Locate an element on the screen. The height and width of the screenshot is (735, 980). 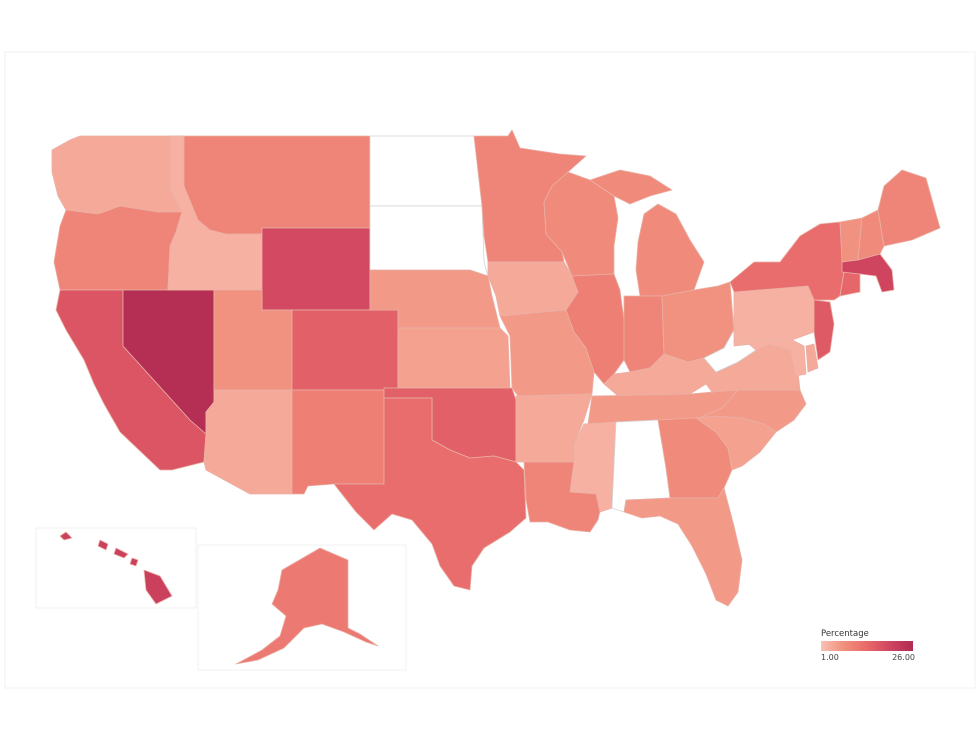
state-nh is located at coordinates (871, 235).